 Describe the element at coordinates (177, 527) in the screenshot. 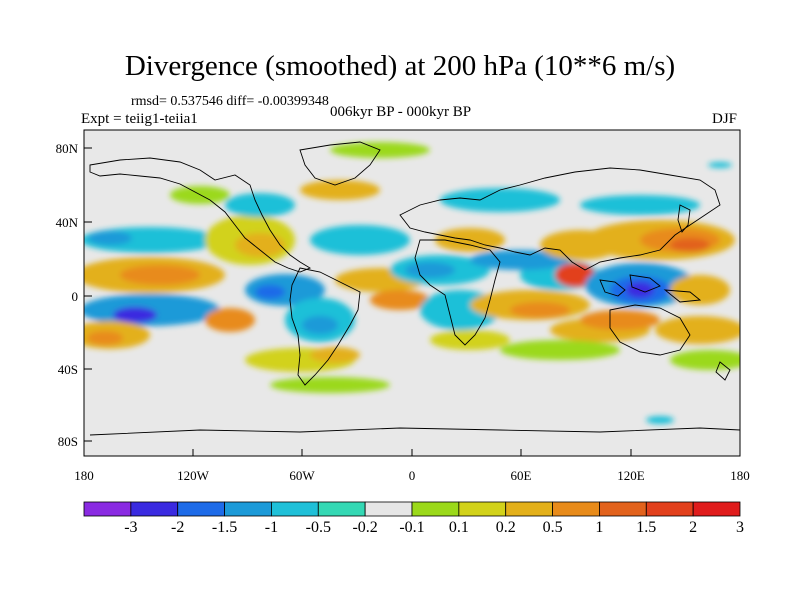

I see `colorbar-label: -2` at that location.